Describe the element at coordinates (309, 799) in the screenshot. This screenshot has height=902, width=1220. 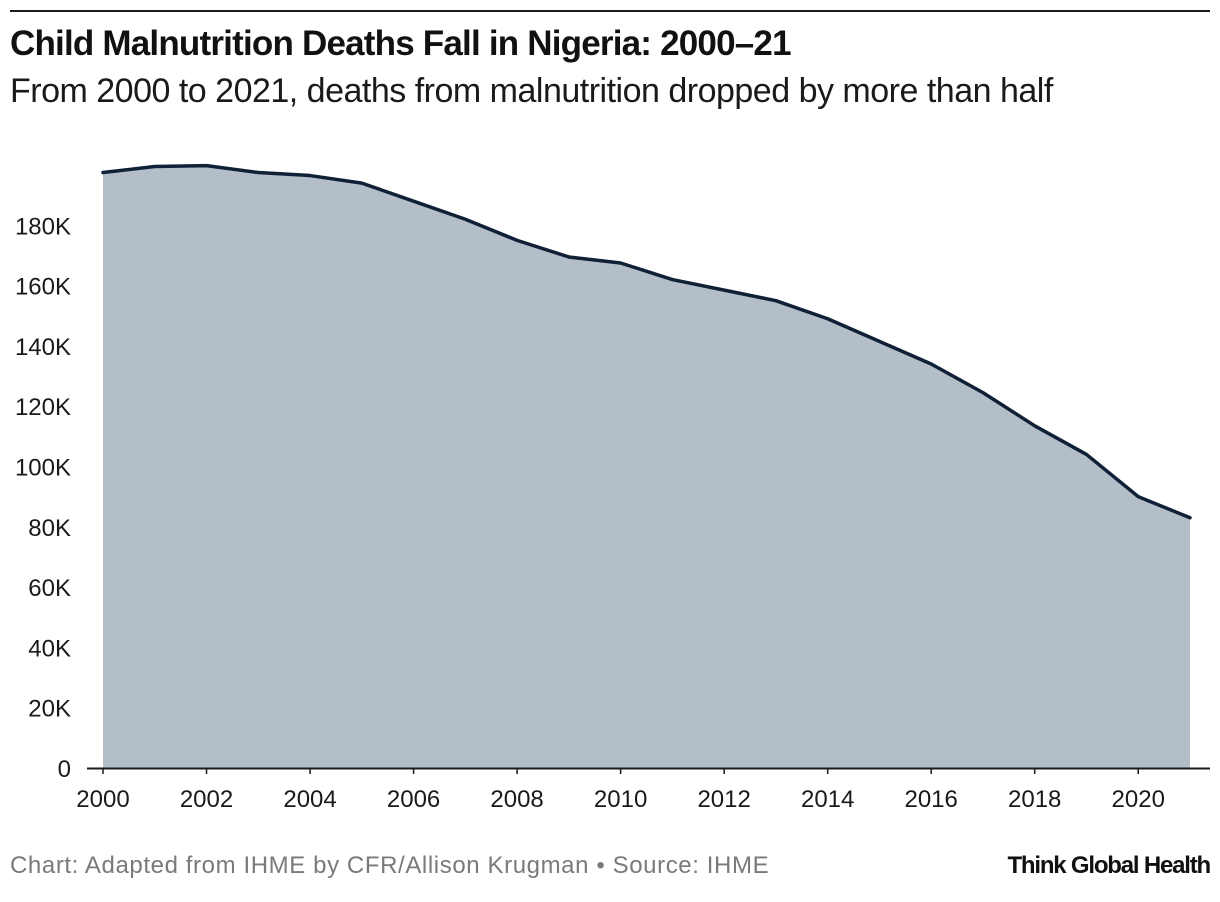
I see `x-tick-label: 2004` at that location.